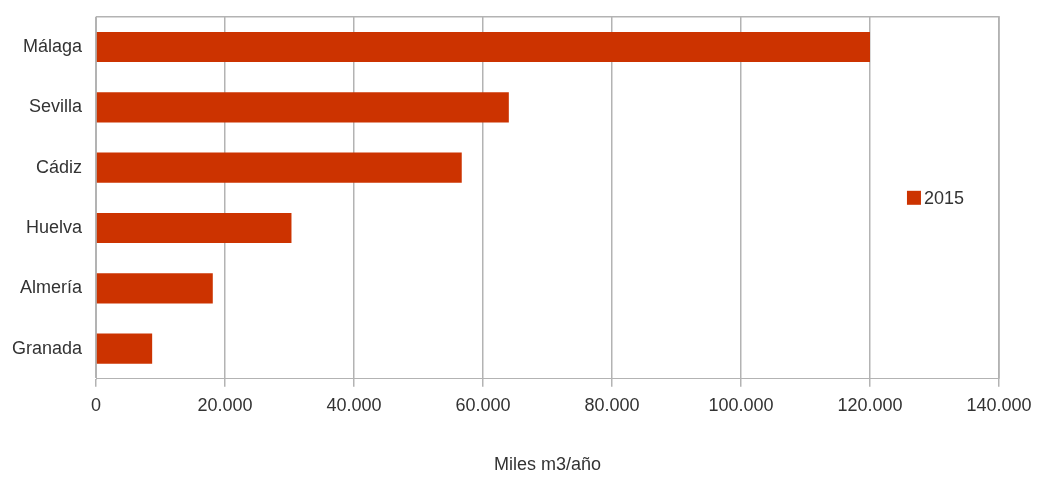 This screenshot has height=490, width=1047. What do you see at coordinates (53, 45) in the screenshot?
I see `y-tick-label: Málaga` at bounding box center [53, 45].